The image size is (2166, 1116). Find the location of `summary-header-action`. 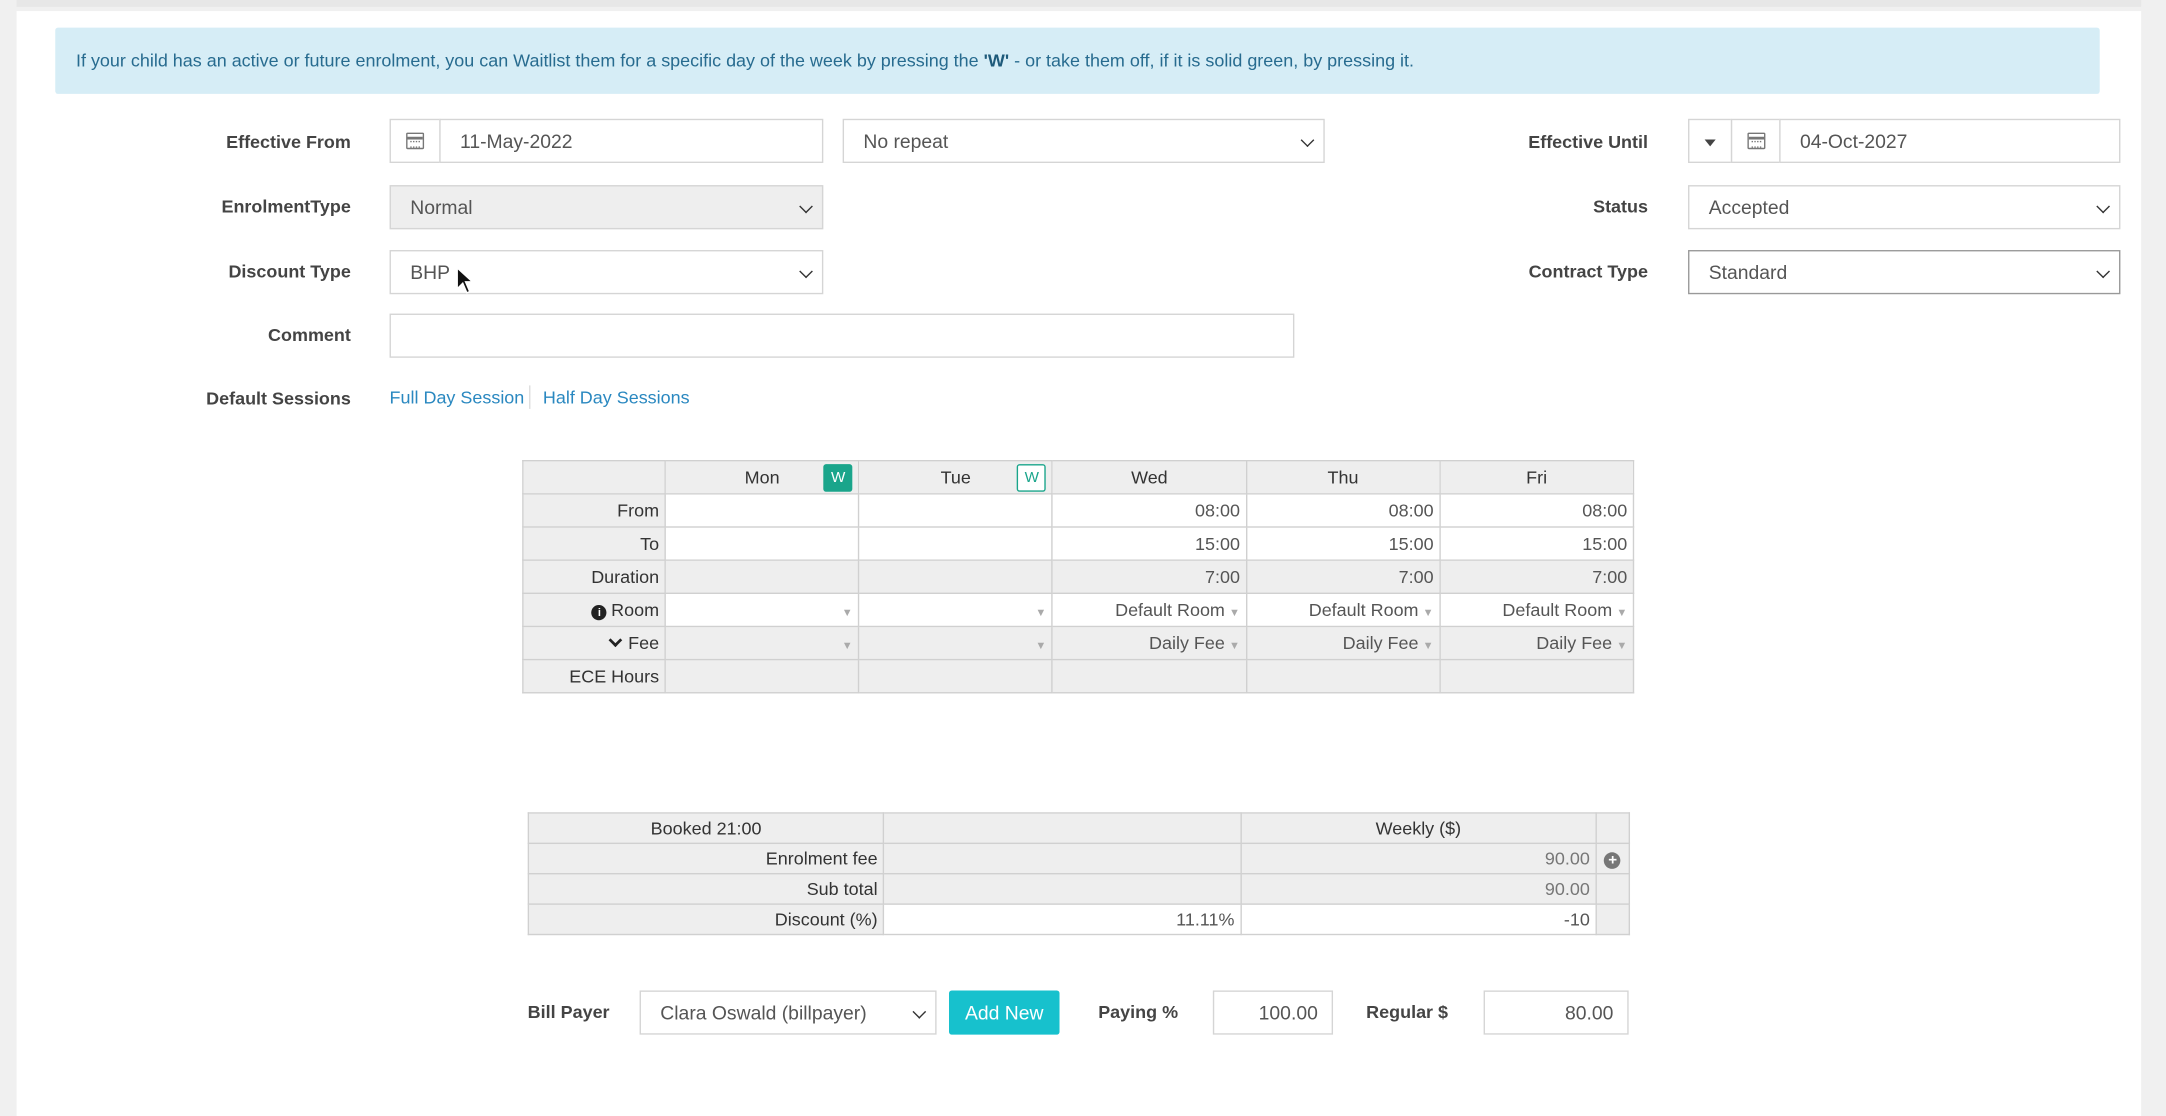

summary-header-action is located at coordinates (1613, 828).